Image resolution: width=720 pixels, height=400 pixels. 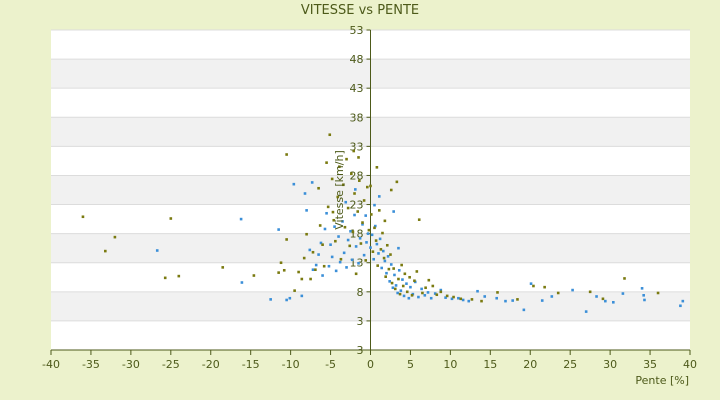 What do you see at coordinates (357, 175) in the screenshot?
I see `y-tick-label: 28` at bounding box center [357, 175].